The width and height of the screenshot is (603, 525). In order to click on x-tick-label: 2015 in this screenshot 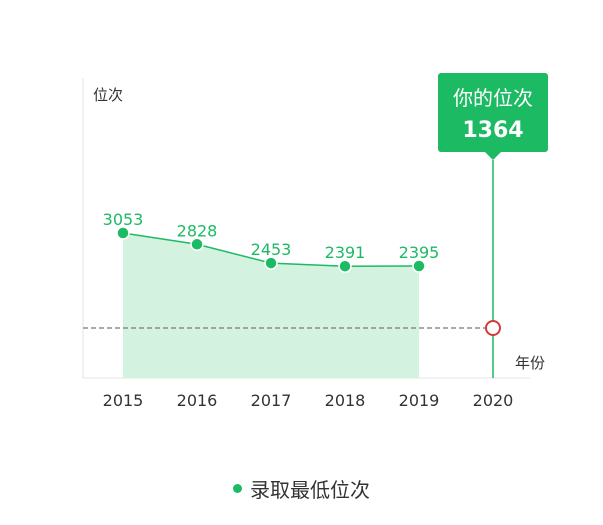, I will do `click(123, 400)`.